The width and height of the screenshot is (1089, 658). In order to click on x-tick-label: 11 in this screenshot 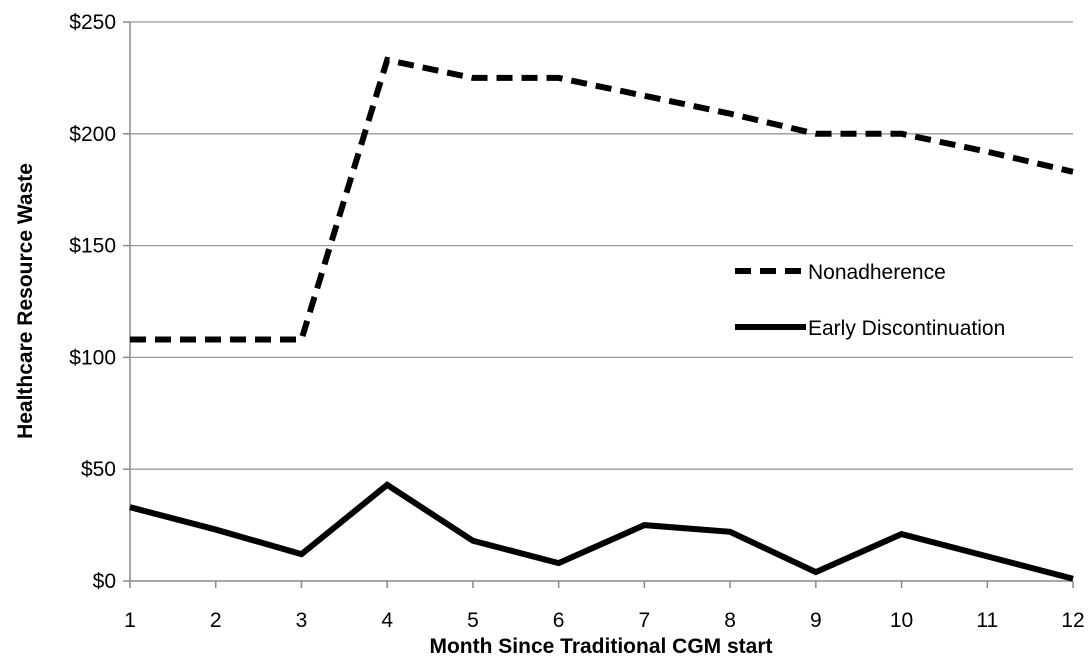, I will do `click(987, 620)`.